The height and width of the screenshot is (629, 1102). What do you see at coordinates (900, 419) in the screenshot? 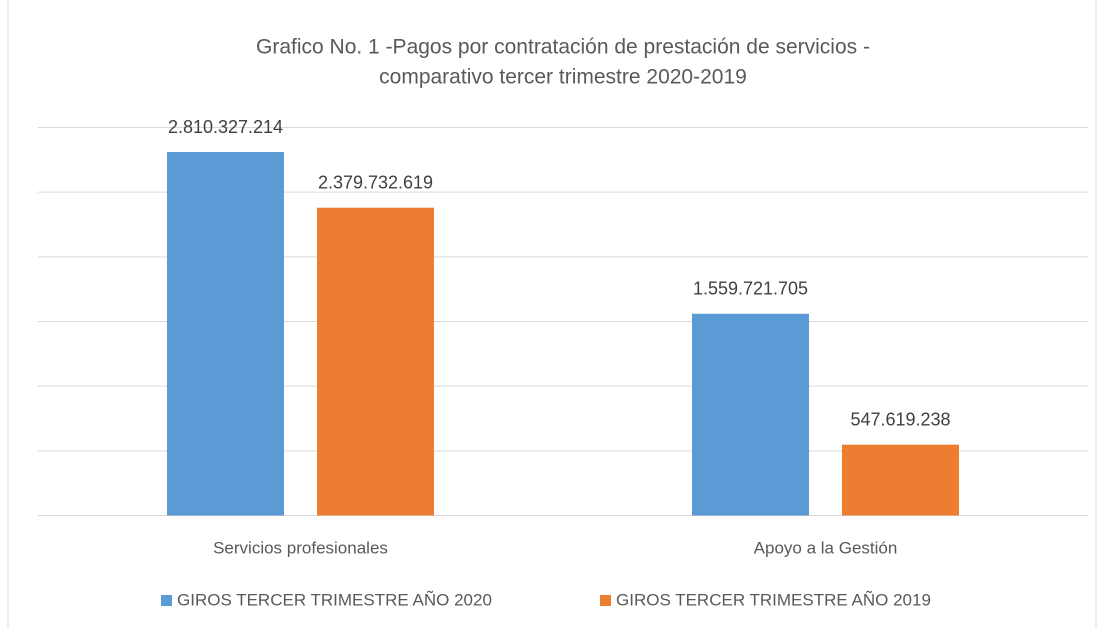
I see `data-label: 547.619.238` at bounding box center [900, 419].